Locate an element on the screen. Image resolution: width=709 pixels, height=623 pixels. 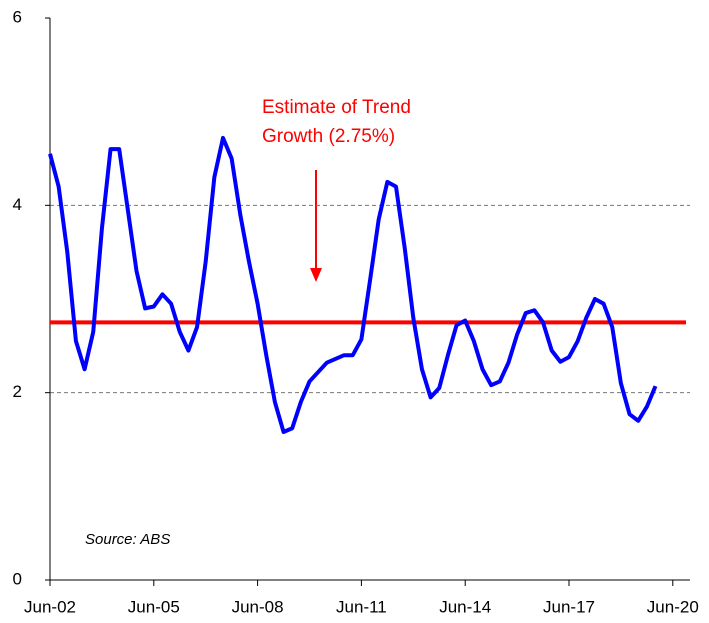
source: Source: ABS is located at coordinates (127, 539).